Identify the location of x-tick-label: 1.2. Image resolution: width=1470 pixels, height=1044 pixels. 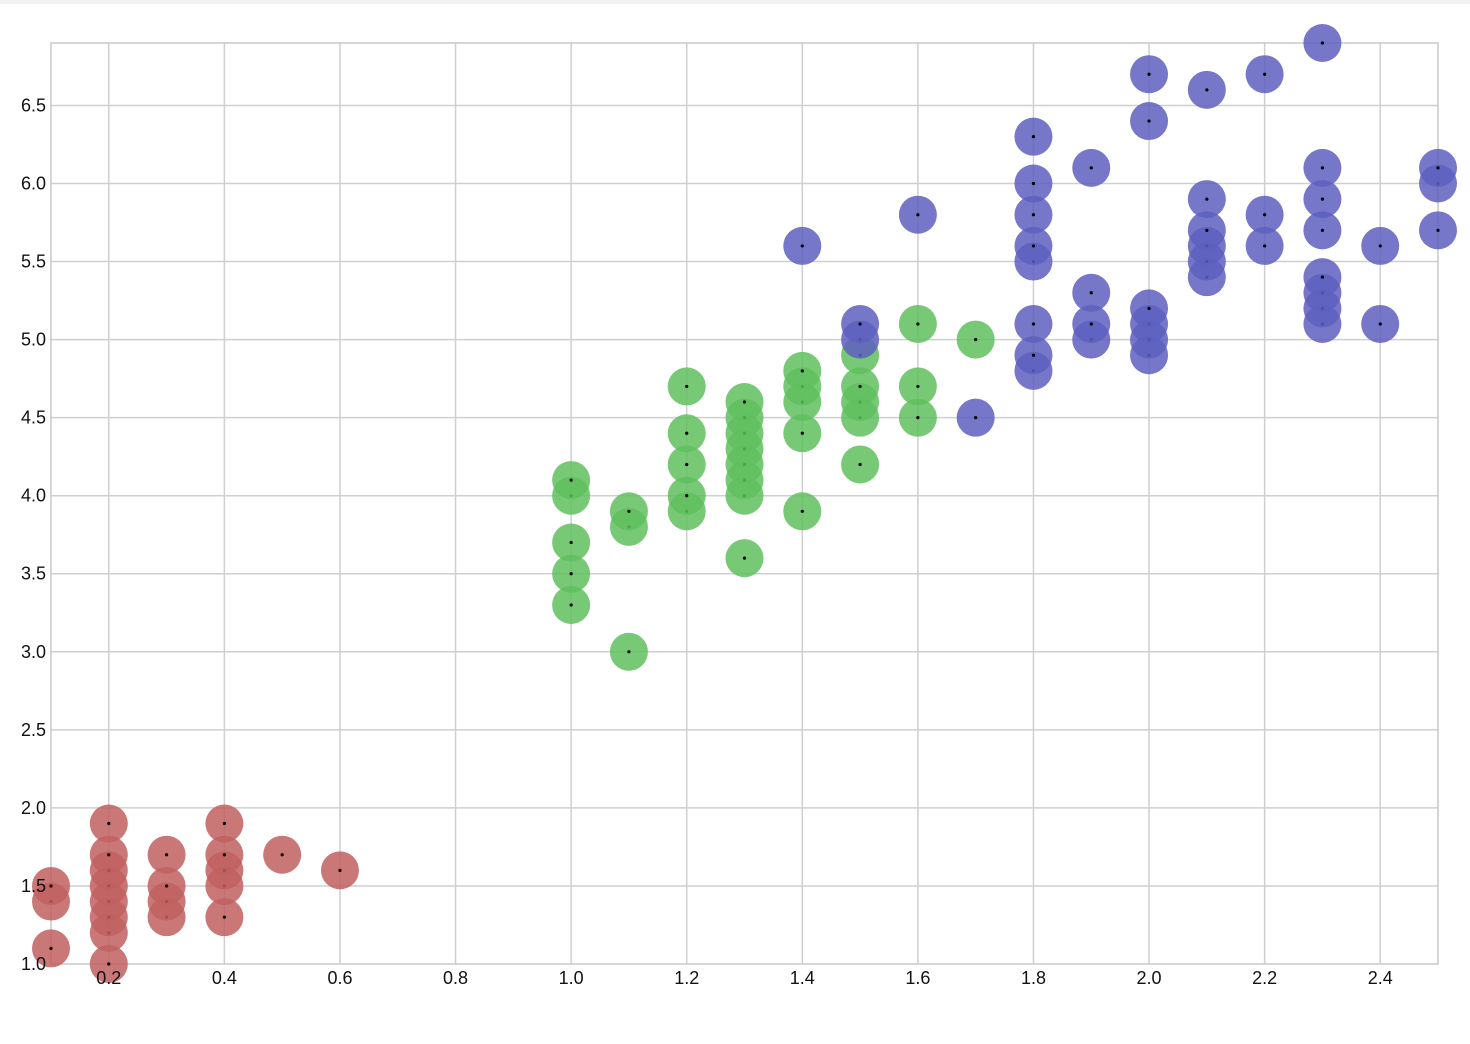
(686, 978).